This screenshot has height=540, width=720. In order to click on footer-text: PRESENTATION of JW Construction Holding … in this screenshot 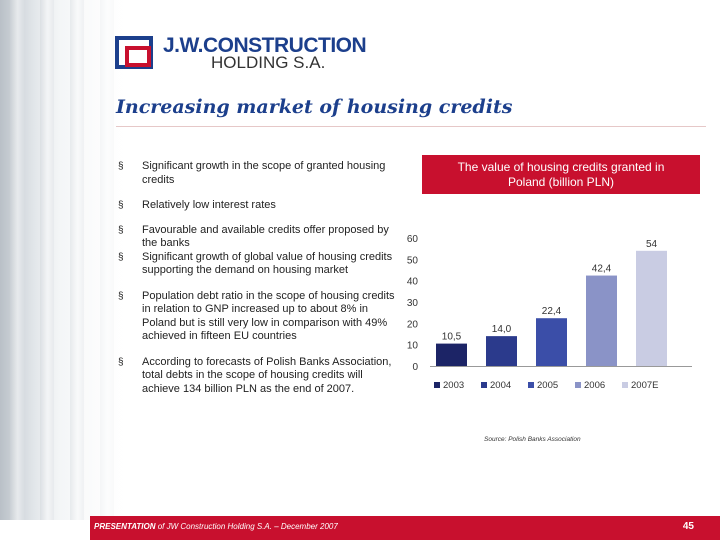, I will do `click(216, 526)`.